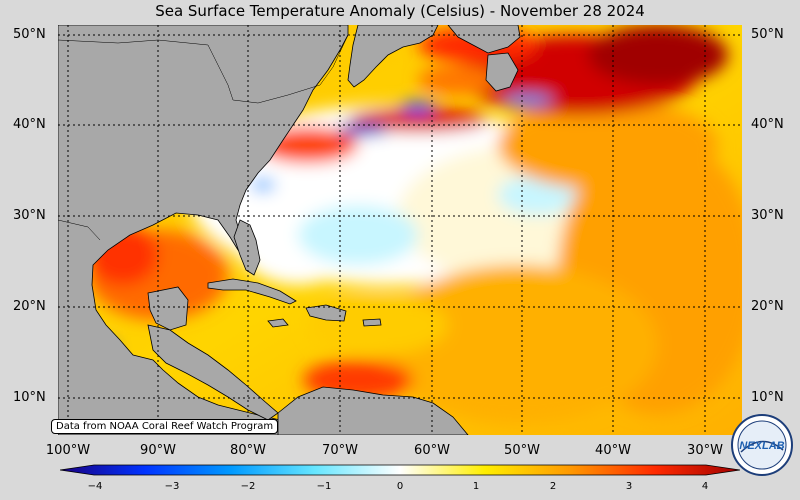 The height and width of the screenshot is (500, 800). Describe the element at coordinates (767, 215) in the screenshot. I see `lat-label-30n-right: 30°N` at that location.